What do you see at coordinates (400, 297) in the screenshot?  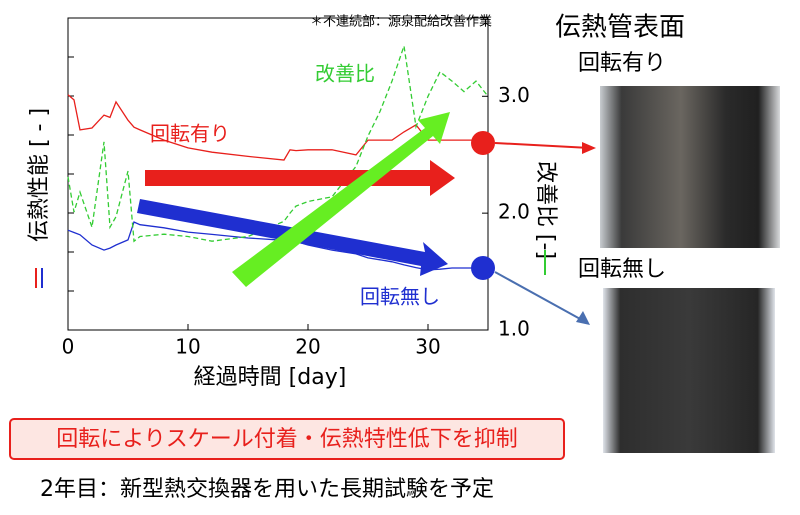 I see `series-label: 回転無し` at bounding box center [400, 297].